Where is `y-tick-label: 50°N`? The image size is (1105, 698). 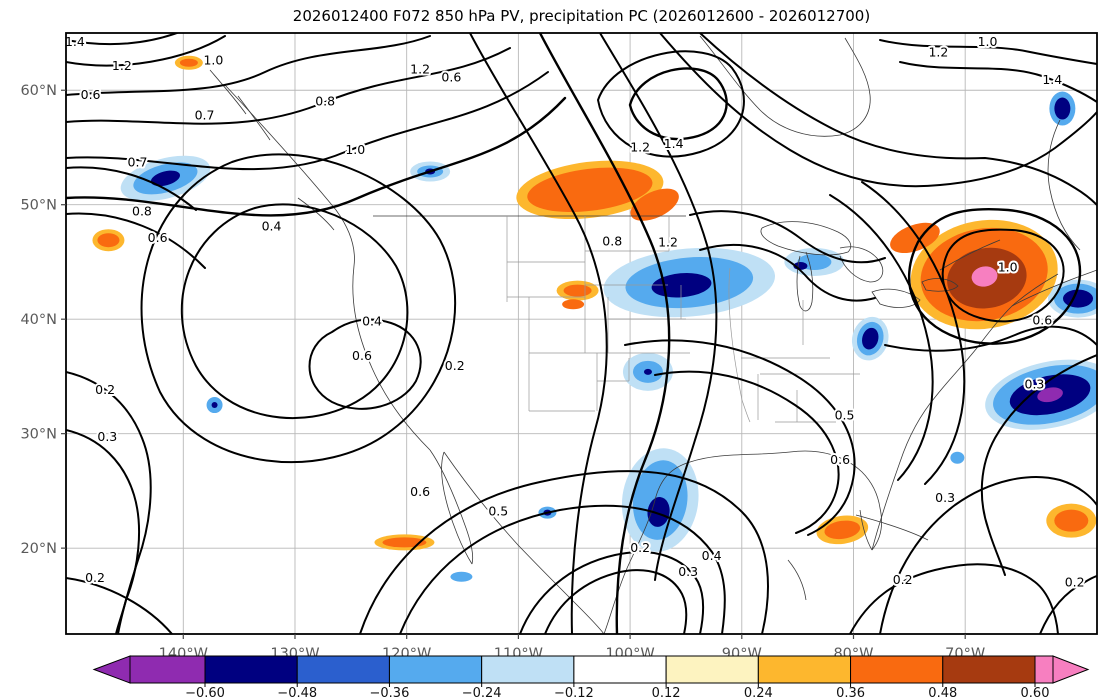 y-tick-label: 50°N is located at coordinates (38, 206).